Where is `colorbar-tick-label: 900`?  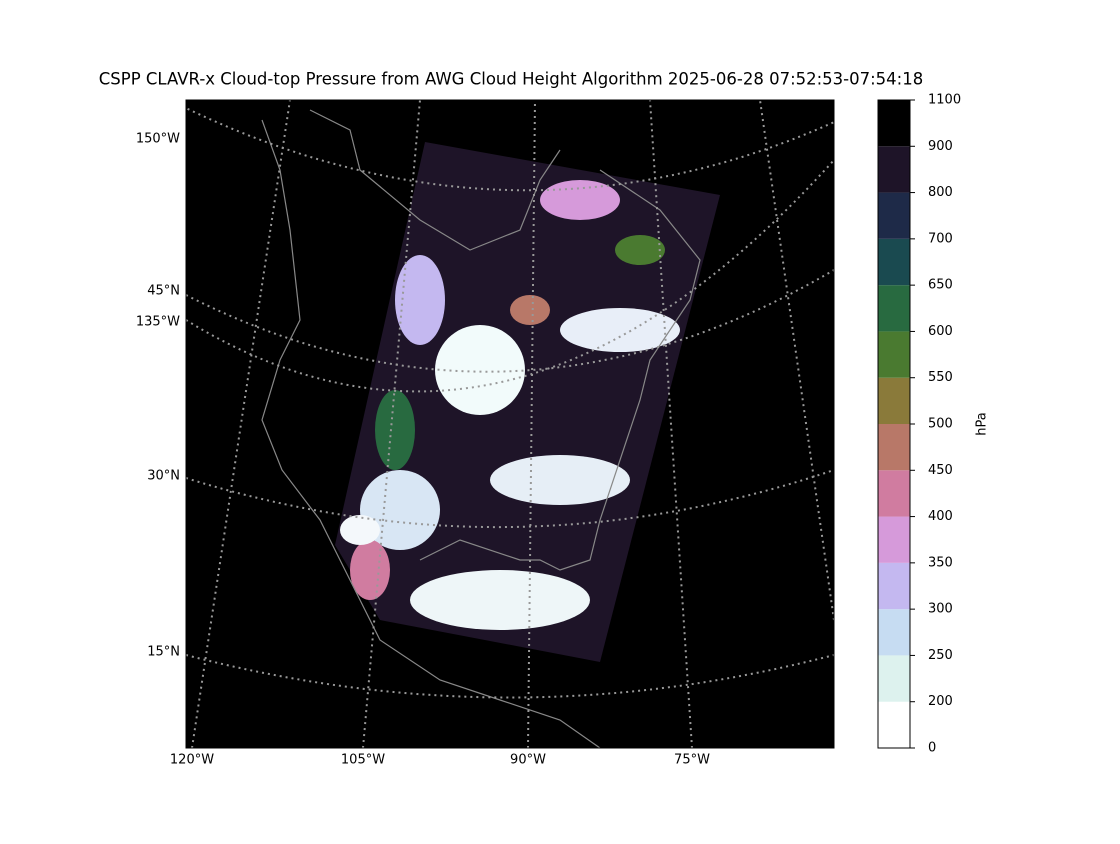 colorbar-tick-label: 900 is located at coordinates (940, 146).